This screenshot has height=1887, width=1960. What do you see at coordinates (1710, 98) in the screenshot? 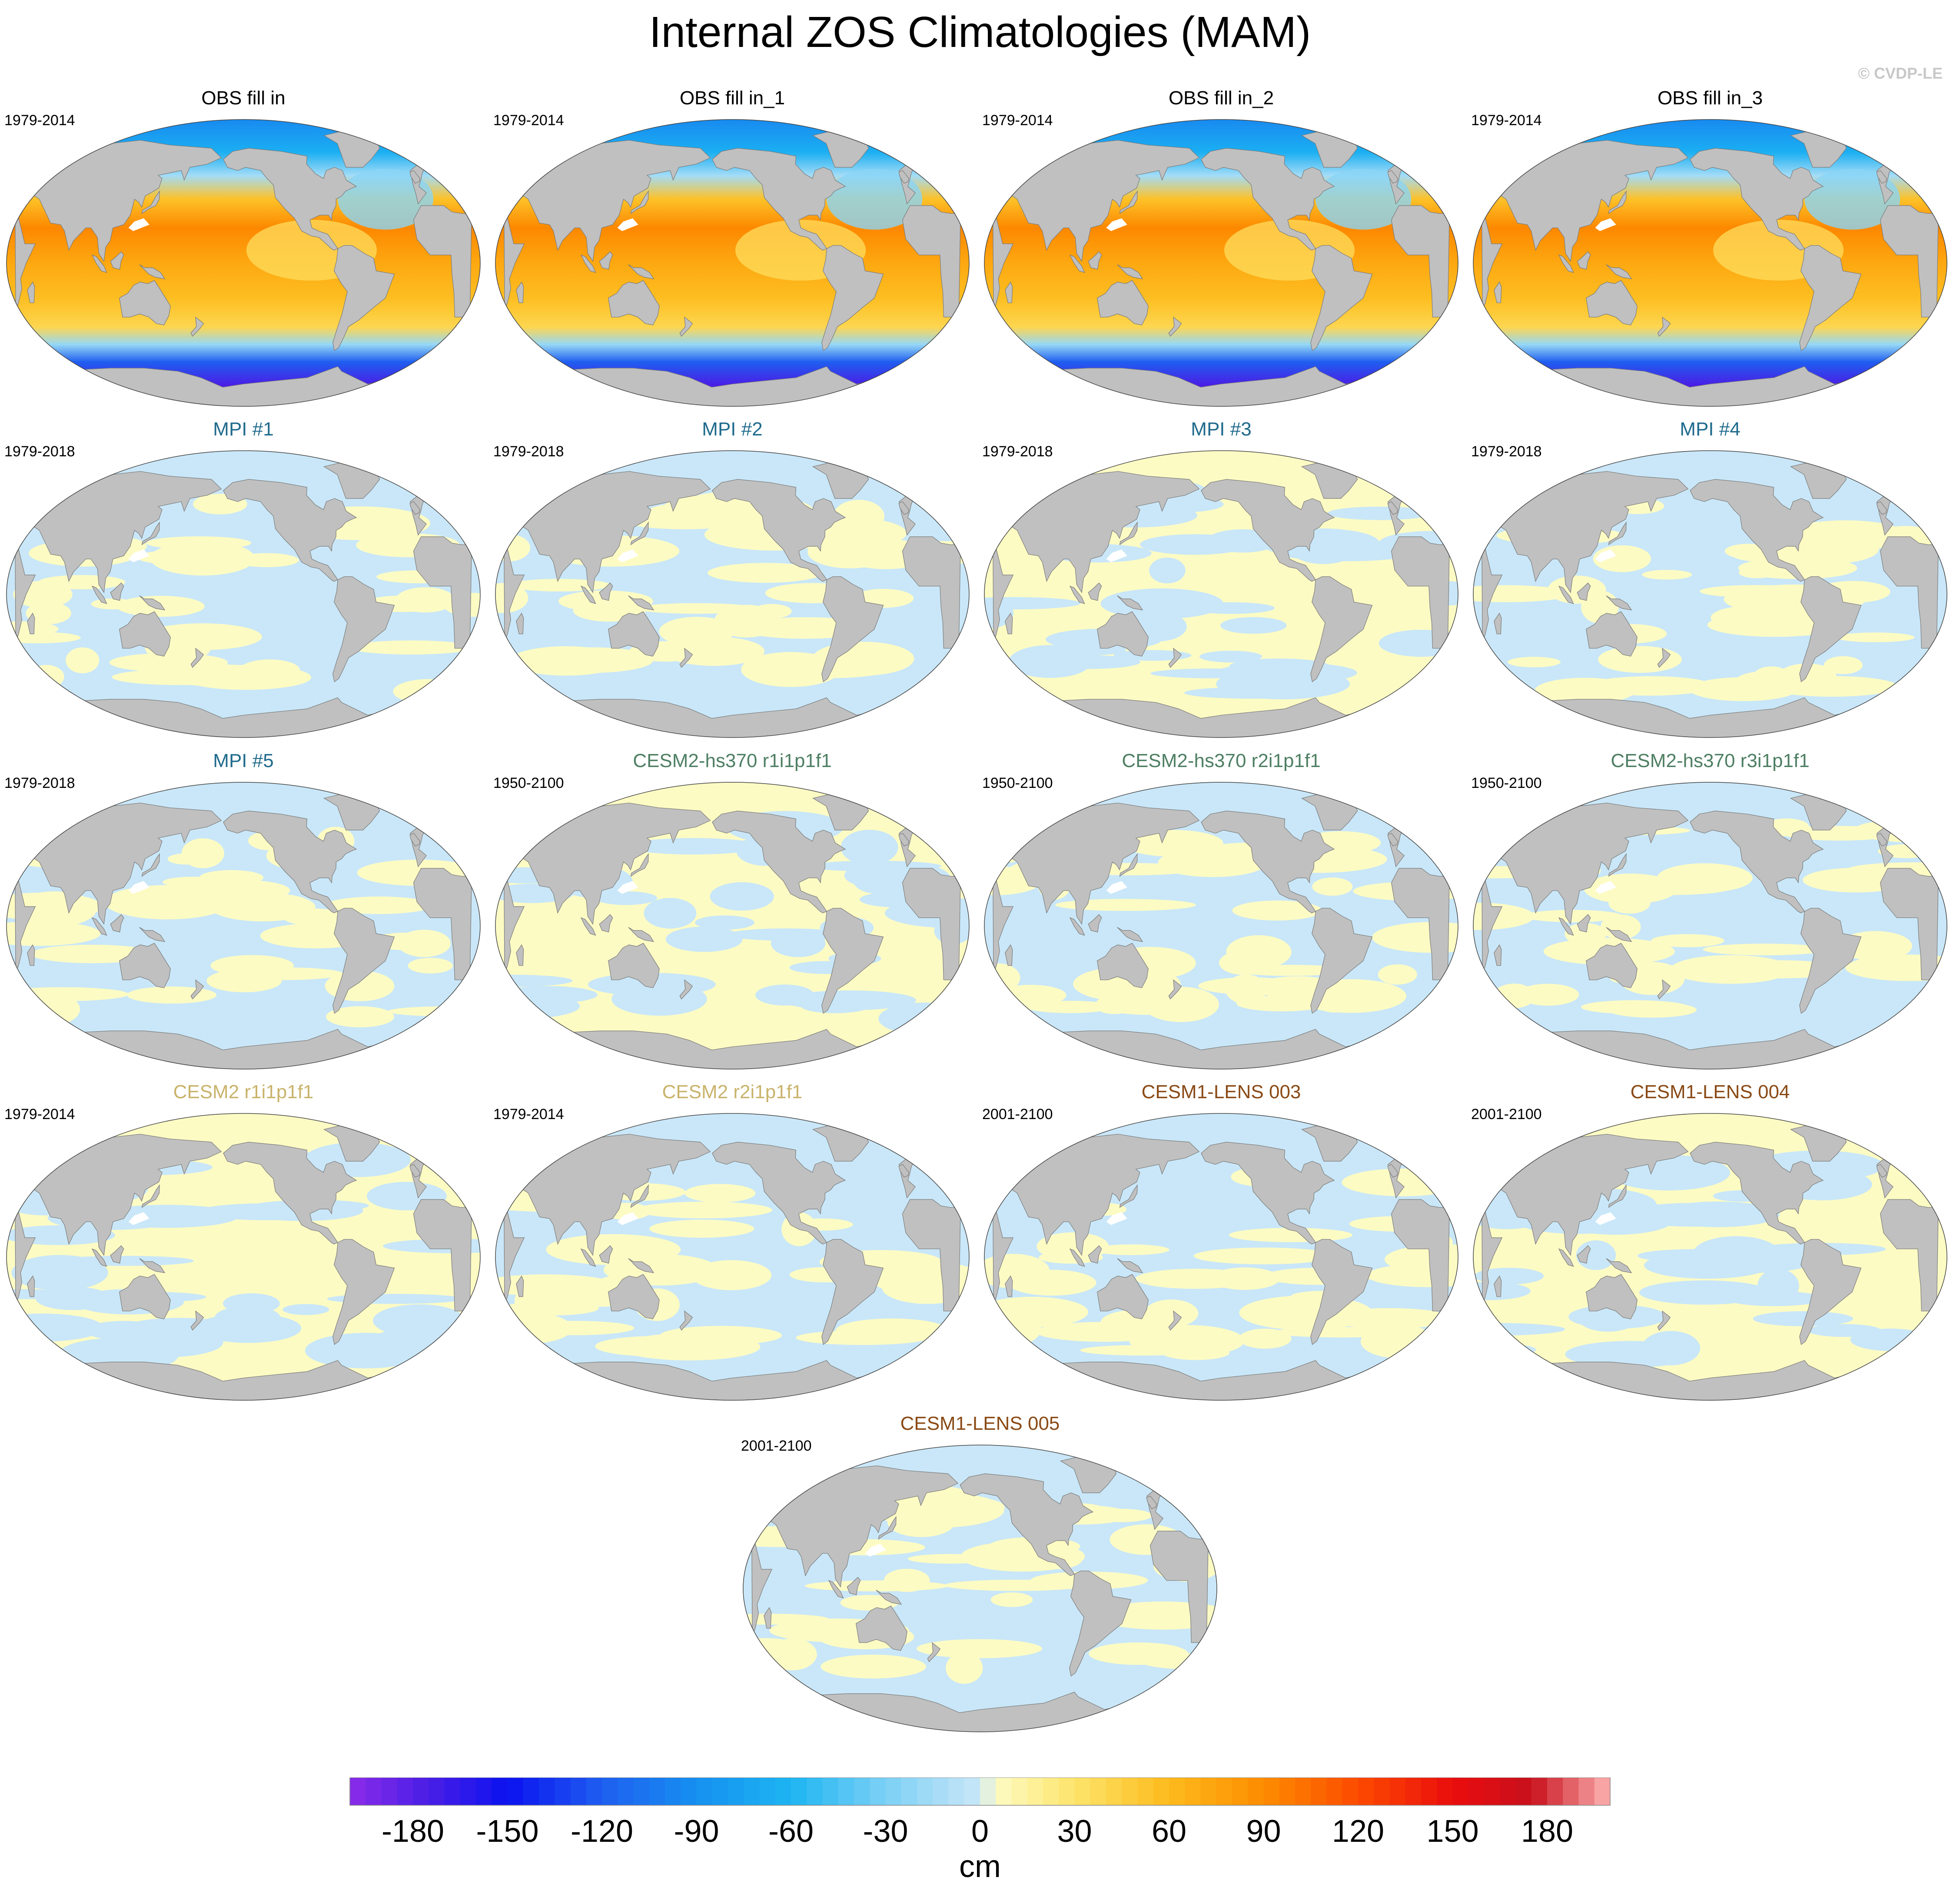
I see `panel-title: OBS fill in_3` at bounding box center [1710, 98].